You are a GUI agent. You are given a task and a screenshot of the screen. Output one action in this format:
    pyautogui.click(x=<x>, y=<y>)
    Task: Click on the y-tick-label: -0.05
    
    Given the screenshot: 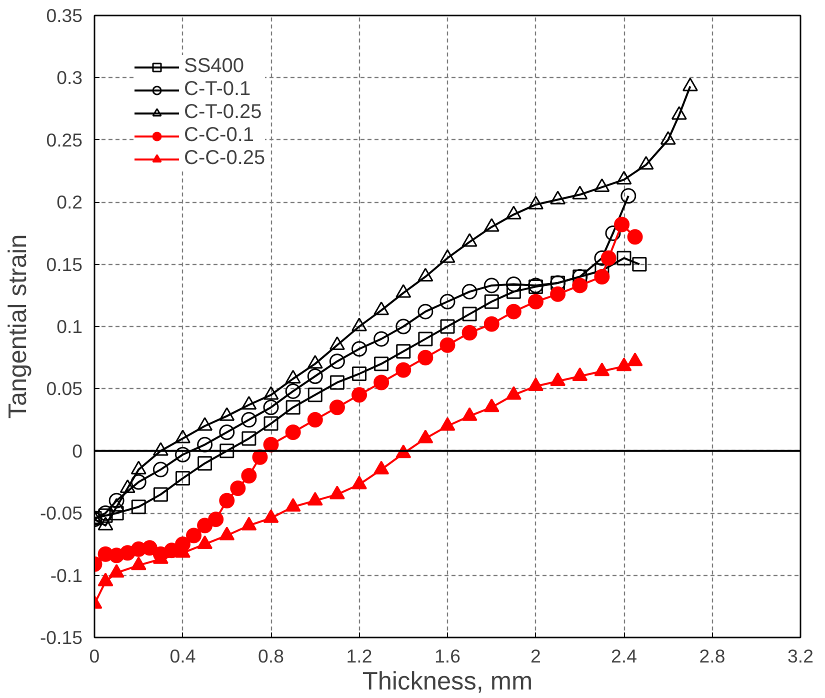 What is the action you would take?
    pyautogui.click(x=61, y=513)
    